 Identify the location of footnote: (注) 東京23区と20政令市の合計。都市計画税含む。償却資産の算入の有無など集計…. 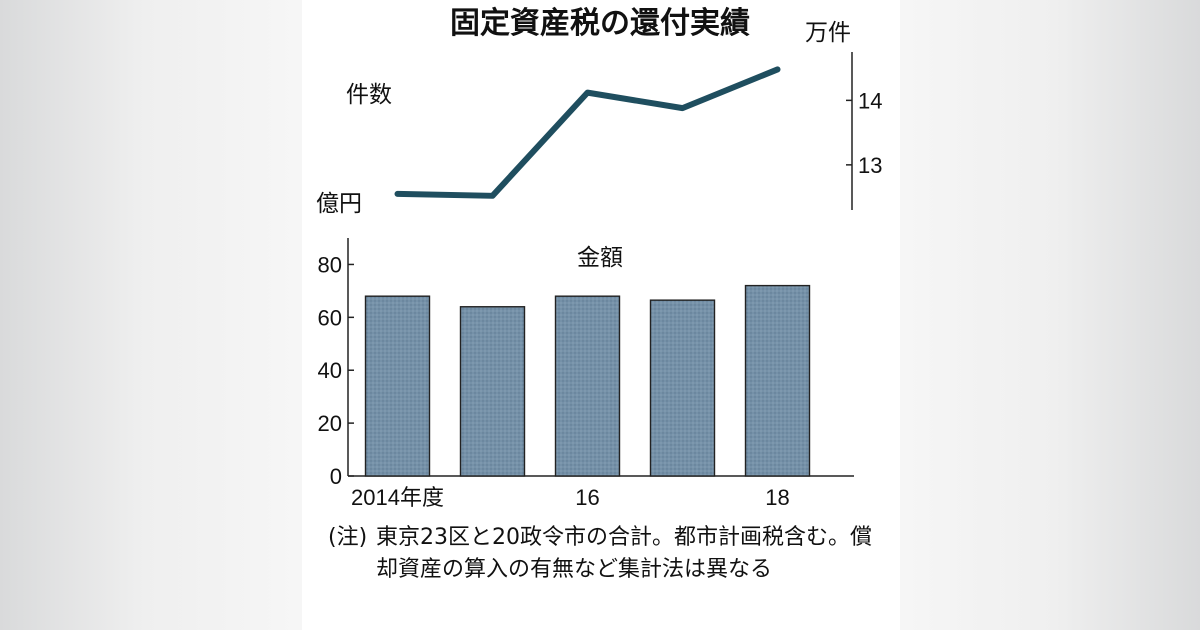
(608, 554).